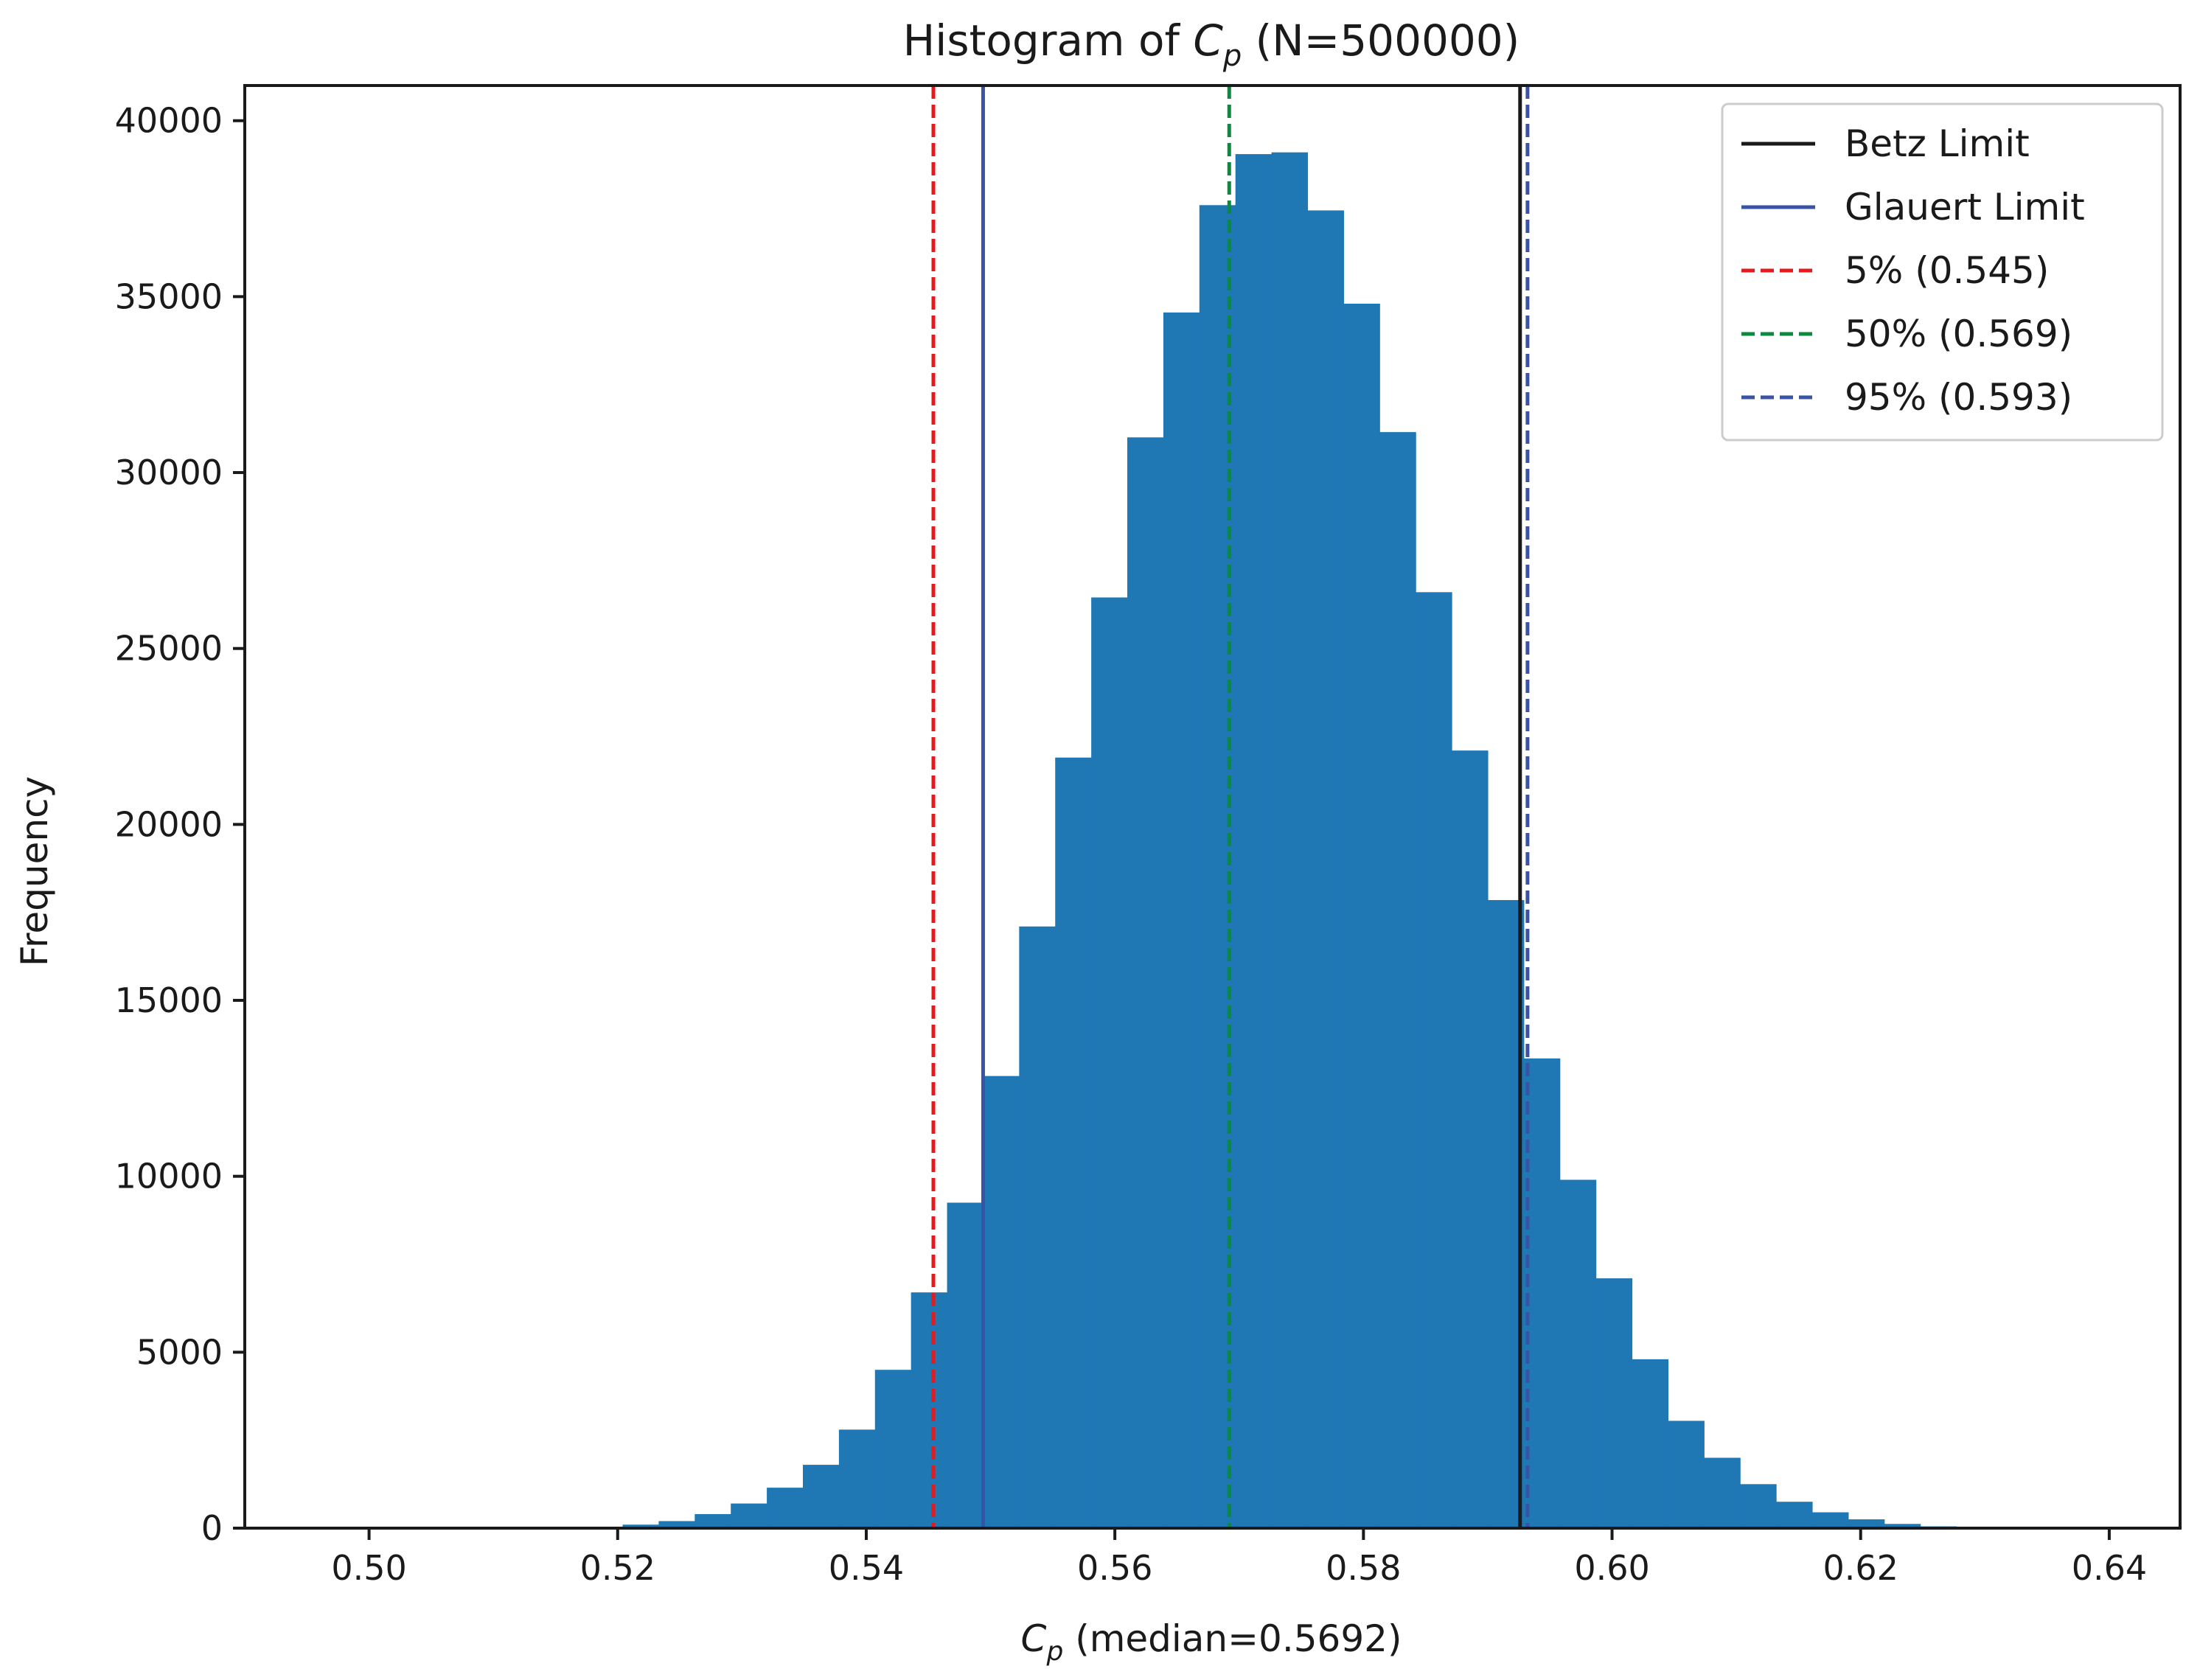 The image size is (2200, 1680). Describe the element at coordinates (2110, 1568) in the screenshot. I see `x-tick-label: 0.64` at that location.